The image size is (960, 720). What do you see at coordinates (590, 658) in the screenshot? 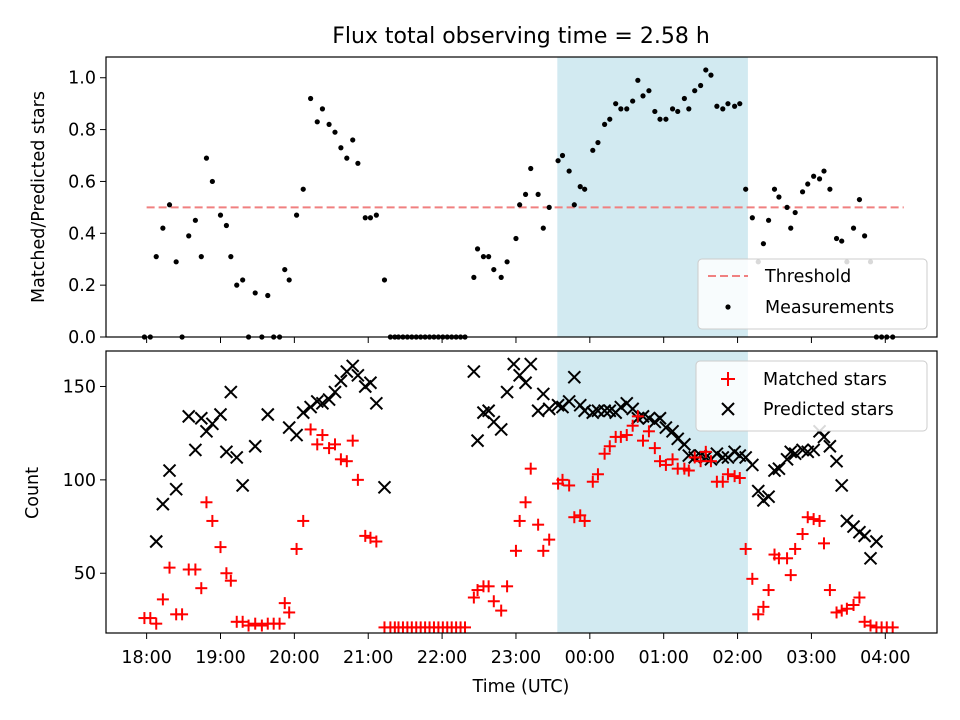
I see `xtick-label: 00:00` at bounding box center [590, 658].